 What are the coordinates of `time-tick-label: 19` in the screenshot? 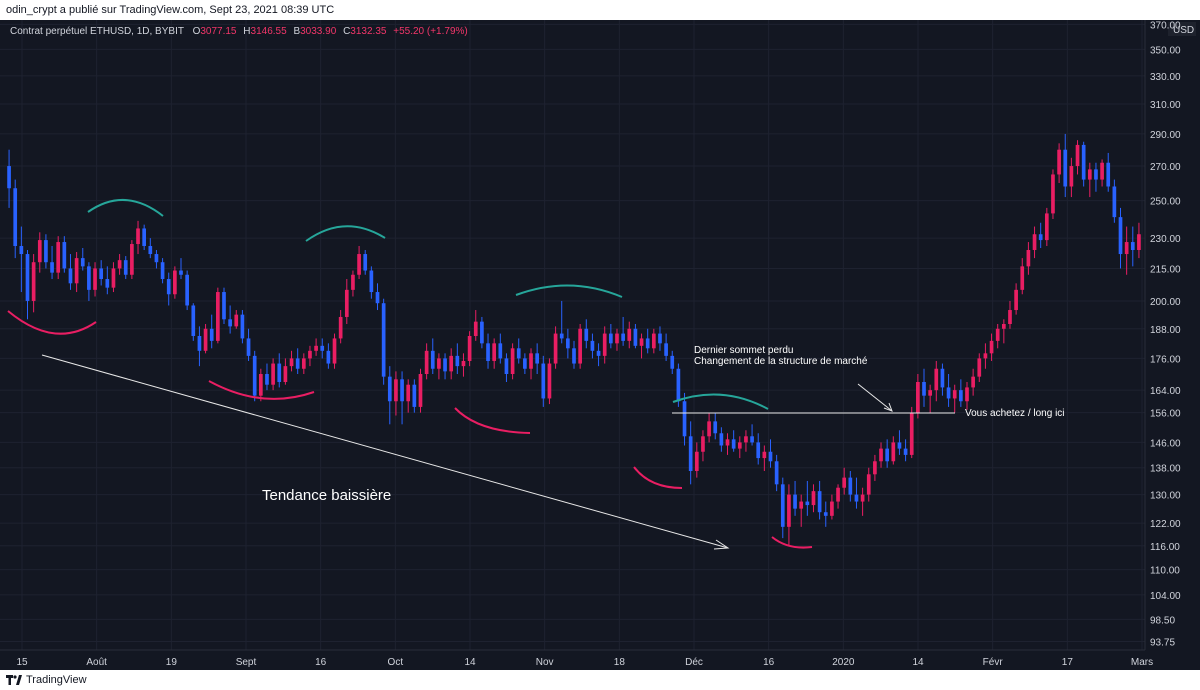 It's located at (172, 662).